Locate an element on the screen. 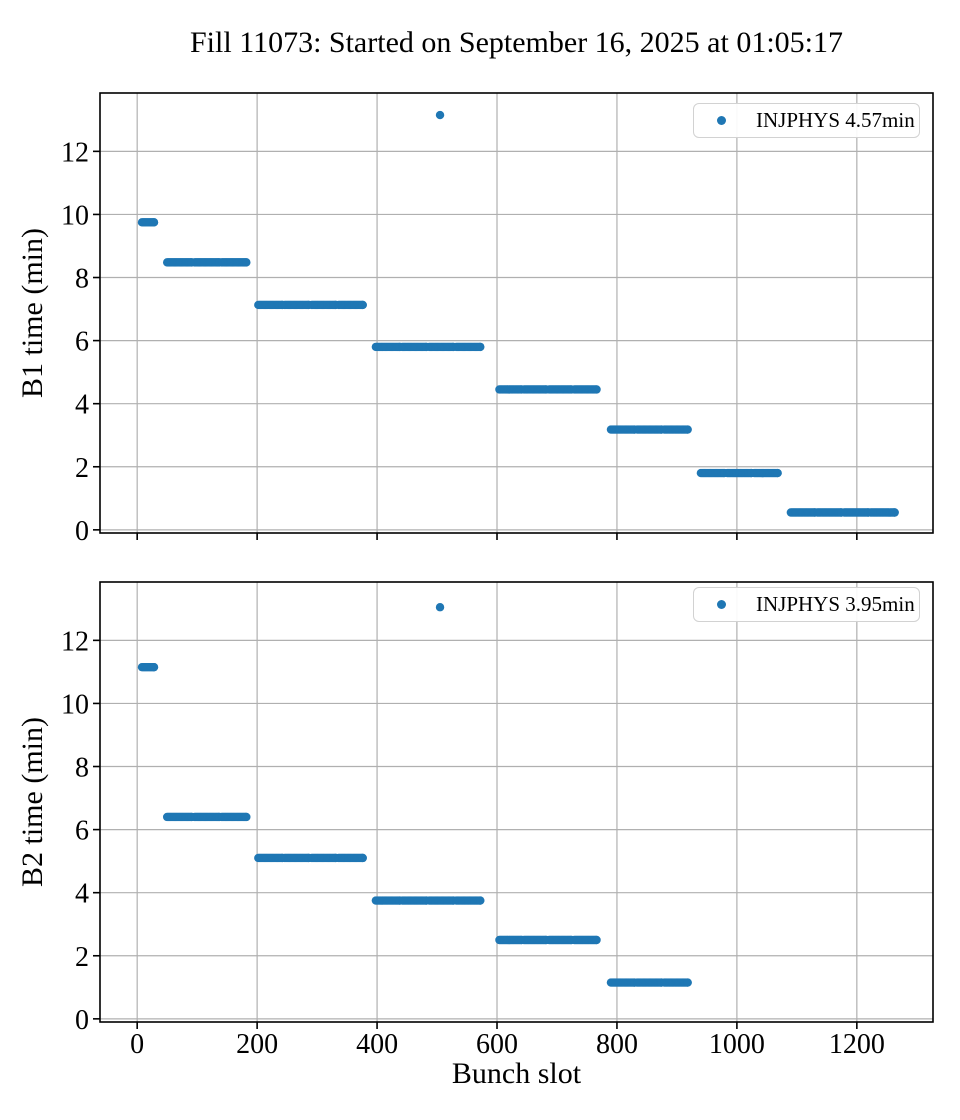  b2-legend: INJPHYS 3.95min is located at coordinates (806, 604).